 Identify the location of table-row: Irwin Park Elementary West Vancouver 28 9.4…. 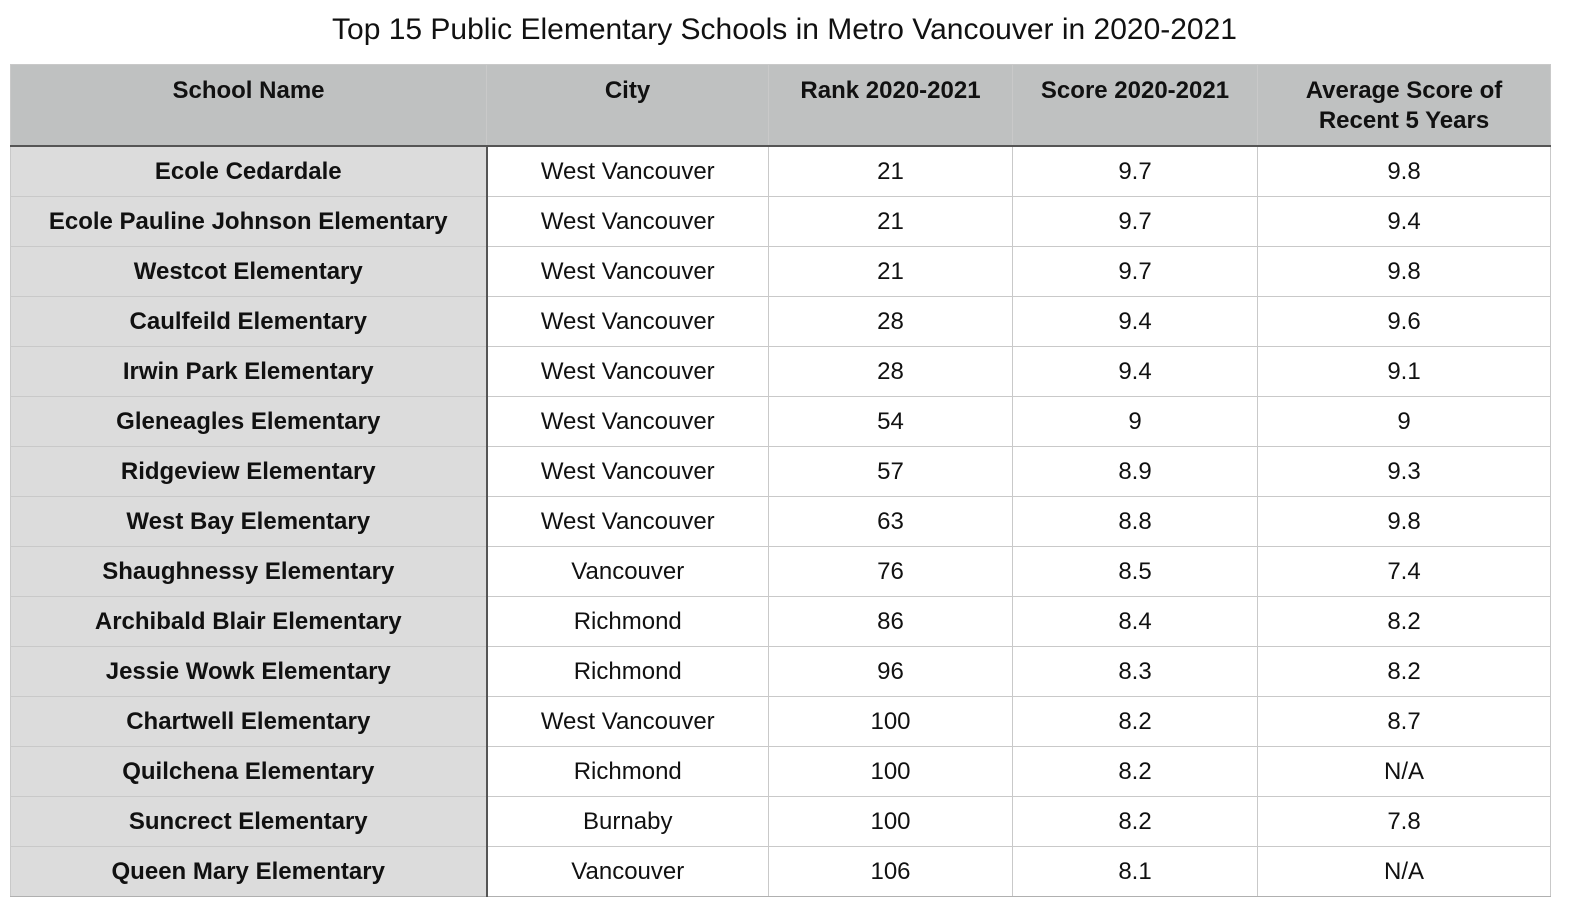
(780, 371).